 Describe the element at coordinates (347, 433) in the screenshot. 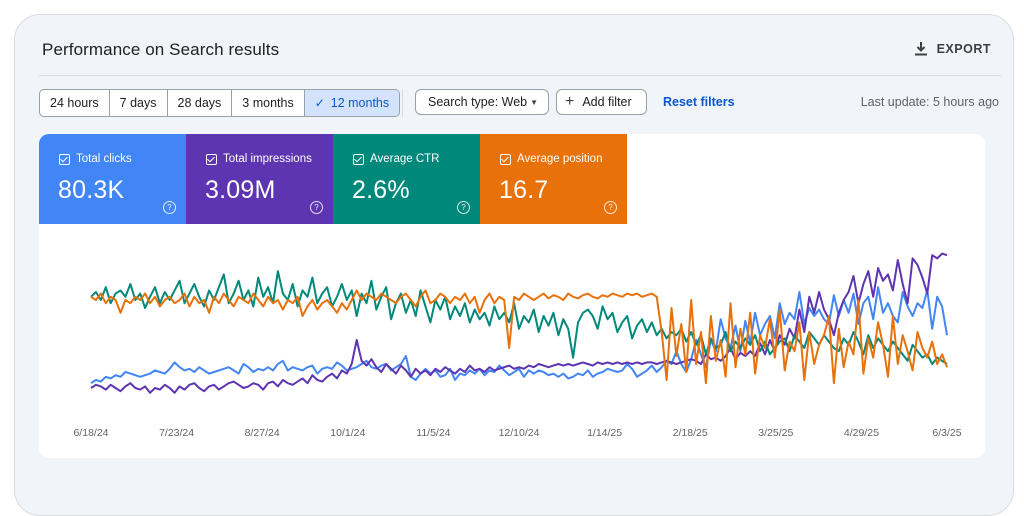

I see `x-tick-label: 10/1/24` at that location.